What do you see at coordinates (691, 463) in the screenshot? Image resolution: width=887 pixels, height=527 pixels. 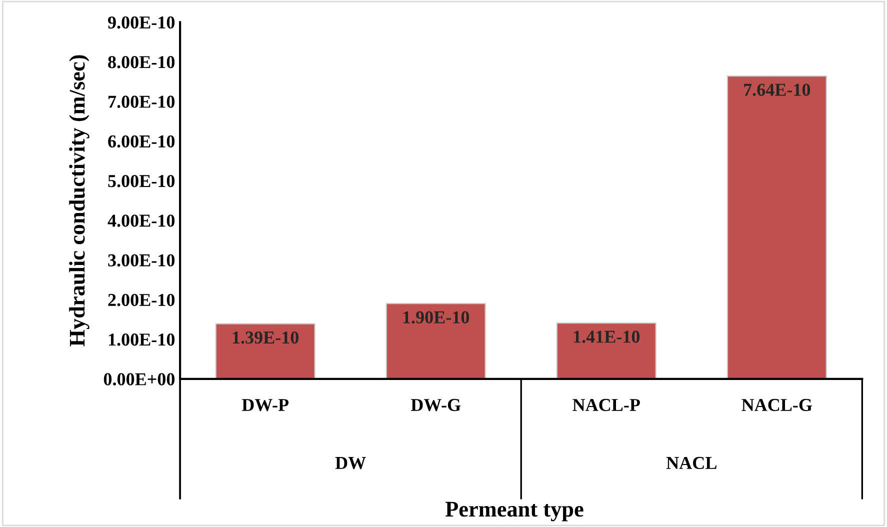 I see `text: NACL` at bounding box center [691, 463].